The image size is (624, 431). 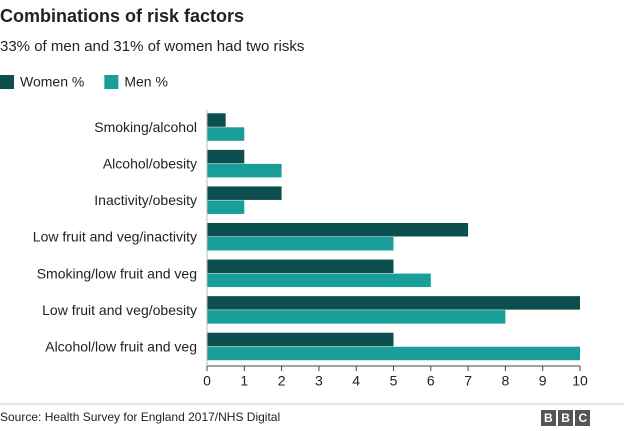 I want to click on x-tick-label: 8, so click(x=506, y=381).